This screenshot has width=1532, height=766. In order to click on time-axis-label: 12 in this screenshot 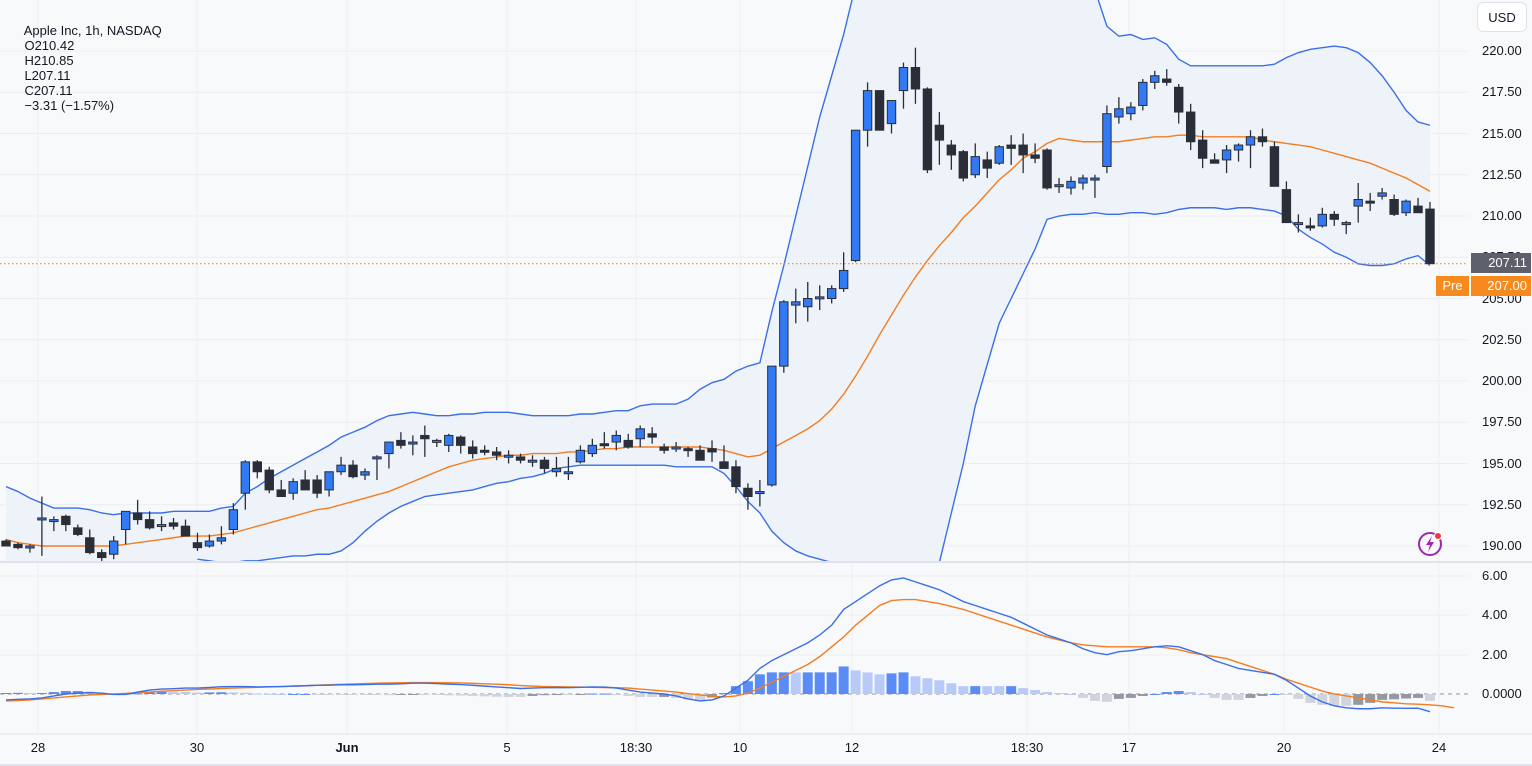, I will do `click(852, 747)`.